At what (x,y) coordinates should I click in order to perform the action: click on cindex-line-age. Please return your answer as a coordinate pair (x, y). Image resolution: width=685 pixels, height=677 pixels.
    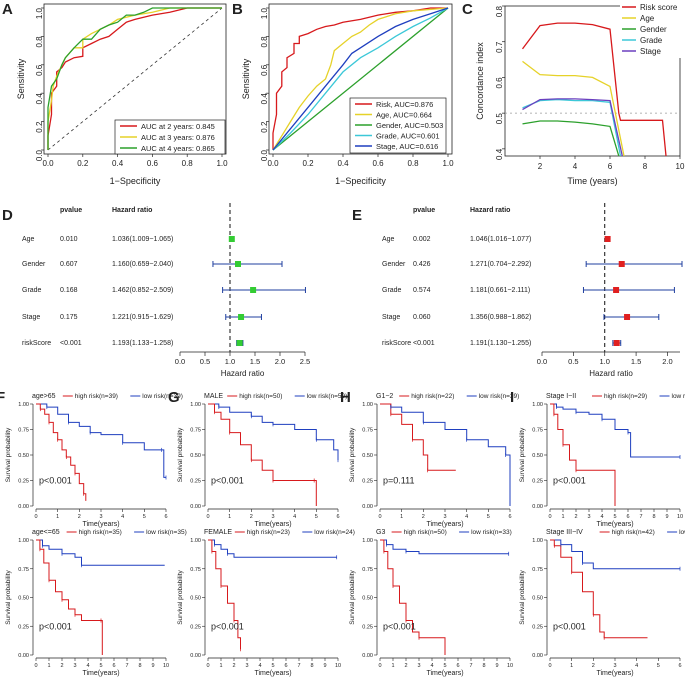
    Looking at the image, I should click on (573, 108).